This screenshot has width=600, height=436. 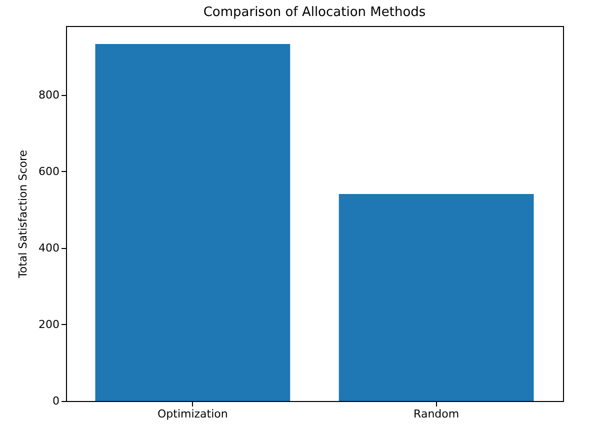 What do you see at coordinates (193, 414) in the screenshot?
I see `x-tick-label: Optimization` at bounding box center [193, 414].